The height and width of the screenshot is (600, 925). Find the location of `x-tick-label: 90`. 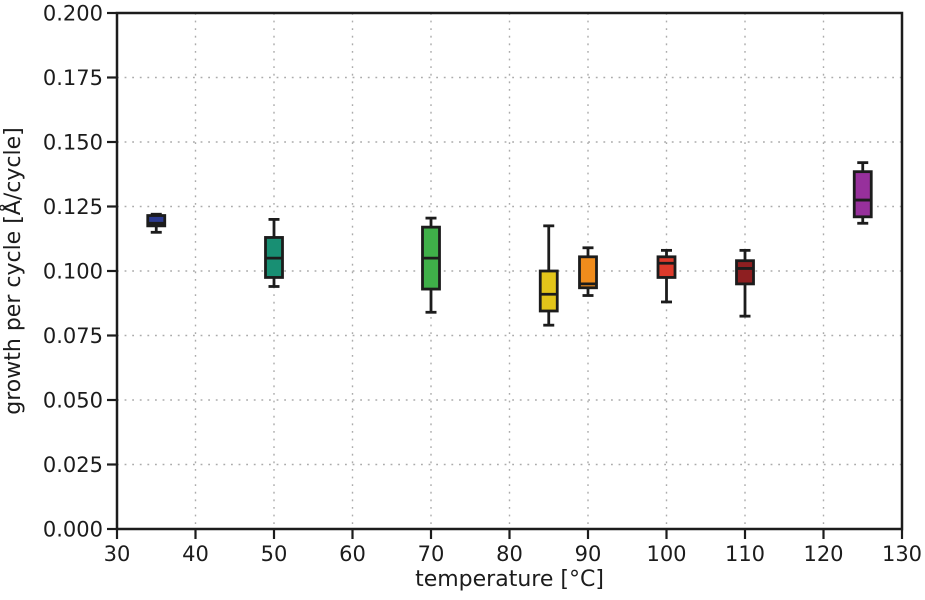

x-tick-label: 90 is located at coordinates (588, 554).